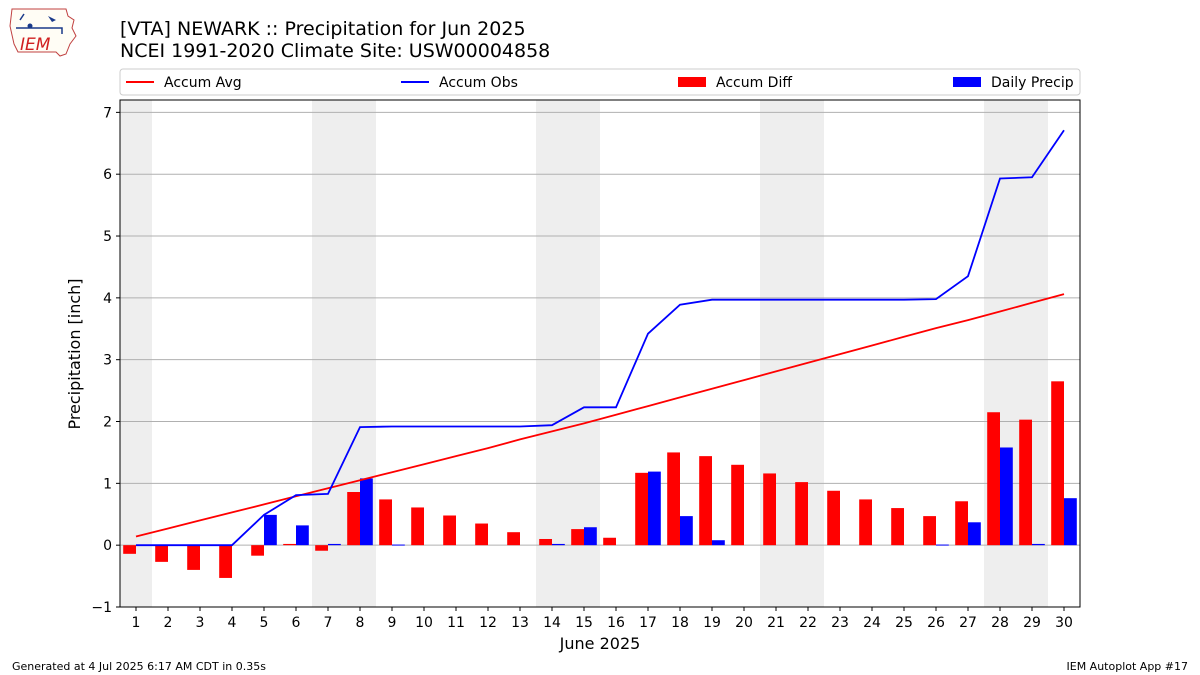 This screenshot has height=675, width=1200. What do you see at coordinates (232, 623) in the screenshot?
I see `x-tick-label: 4` at bounding box center [232, 623].